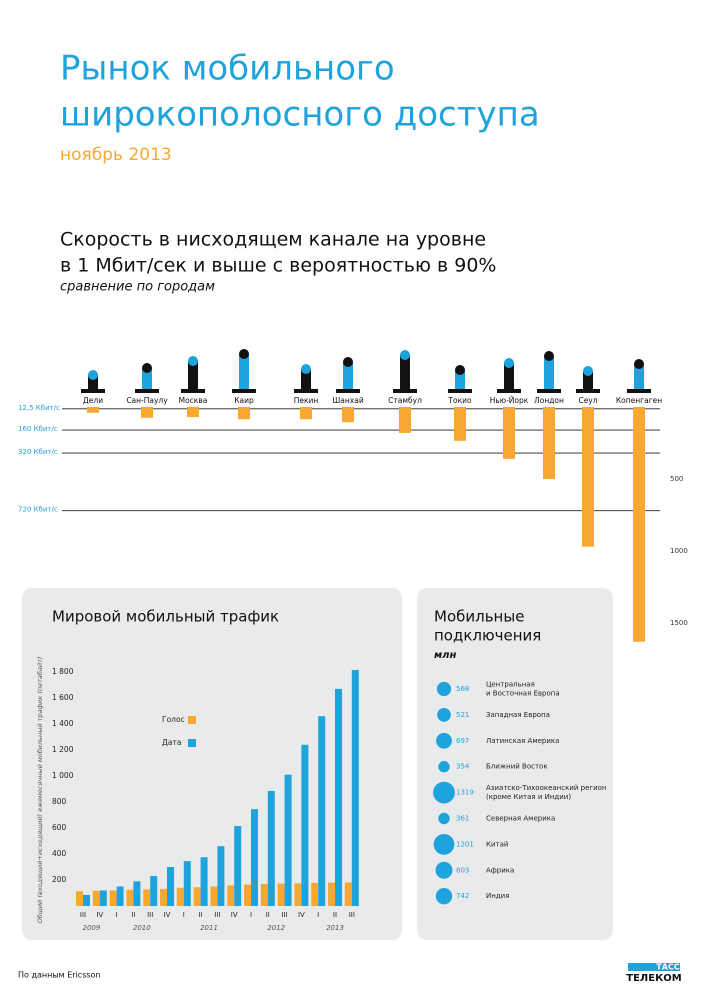 The height and width of the screenshot is (995, 705). What do you see at coordinates (676, 479) in the screenshot?
I see `y-tick-label: 500` at bounding box center [676, 479].